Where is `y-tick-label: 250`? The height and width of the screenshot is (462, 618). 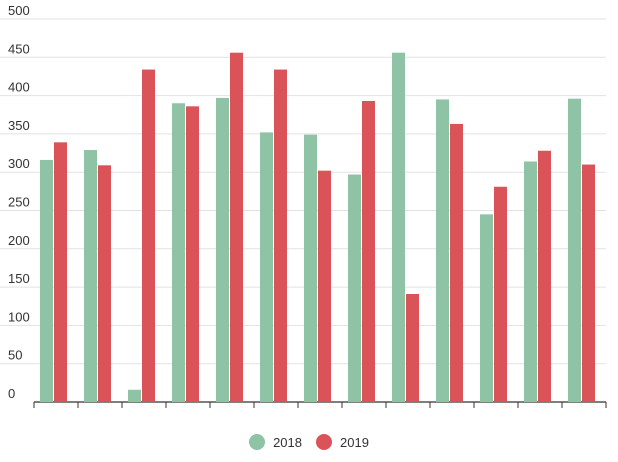
y-tick-label: 250 is located at coordinates (19, 202).